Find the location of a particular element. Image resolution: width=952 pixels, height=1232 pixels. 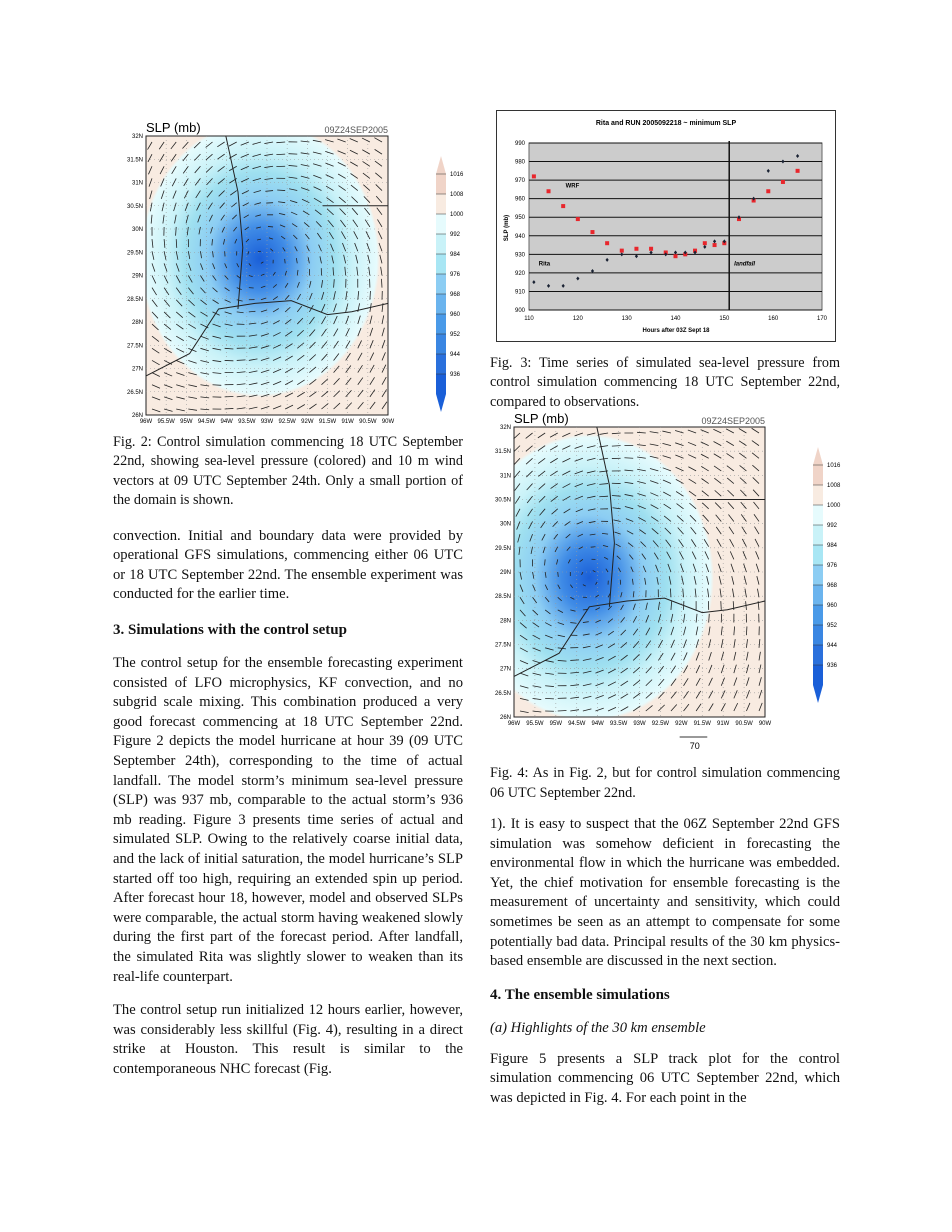

colorbar-label: 936 is located at coordinates (832, 666).